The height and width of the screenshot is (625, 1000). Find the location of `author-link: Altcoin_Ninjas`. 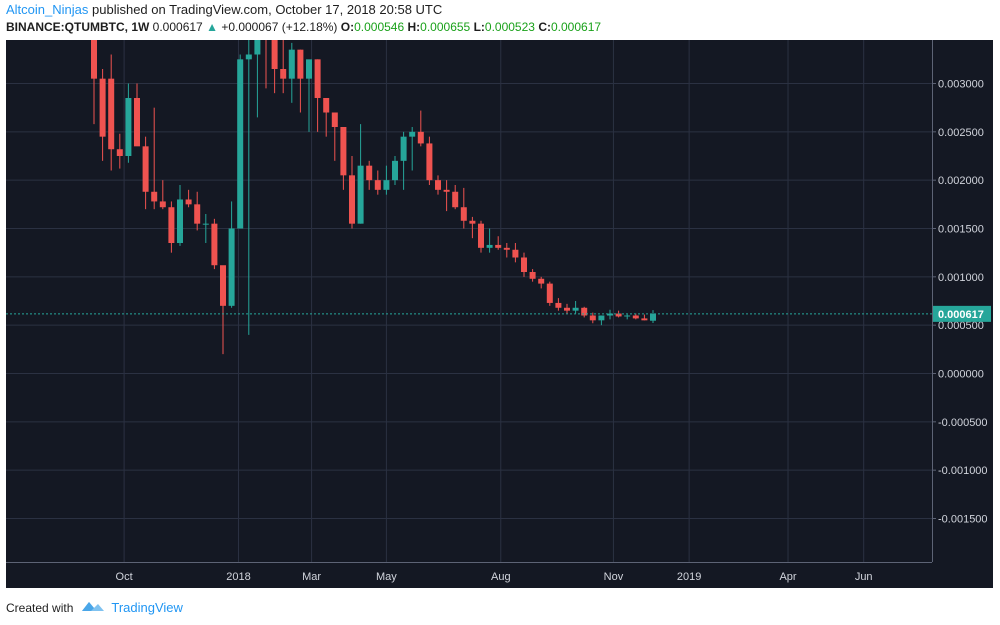

author-link: Altcoin_Ninjas is located at coordinates (47, 9).